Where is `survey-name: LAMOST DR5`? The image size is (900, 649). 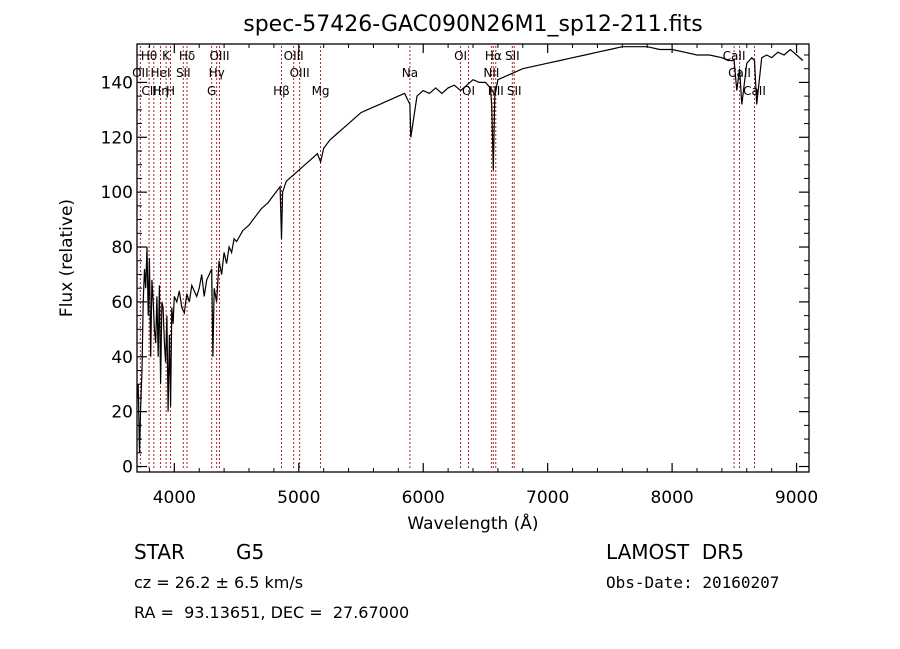
survey-name: LAMOST DR5 is located at coordinates (675, 552).